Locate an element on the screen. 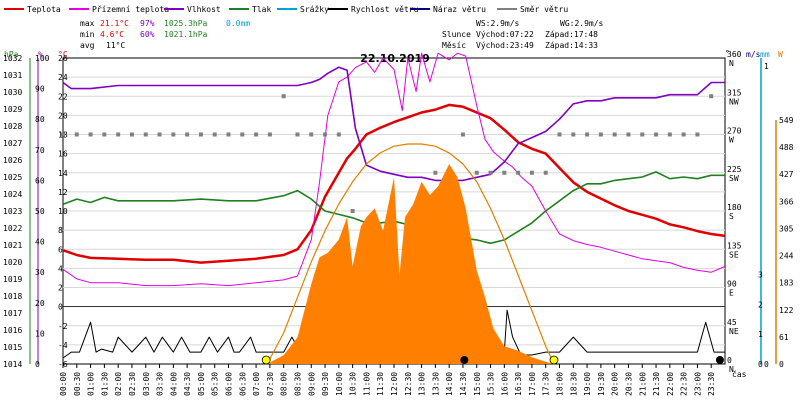  hpa-tick-label: 1027 is located at coordinates (12, 143).